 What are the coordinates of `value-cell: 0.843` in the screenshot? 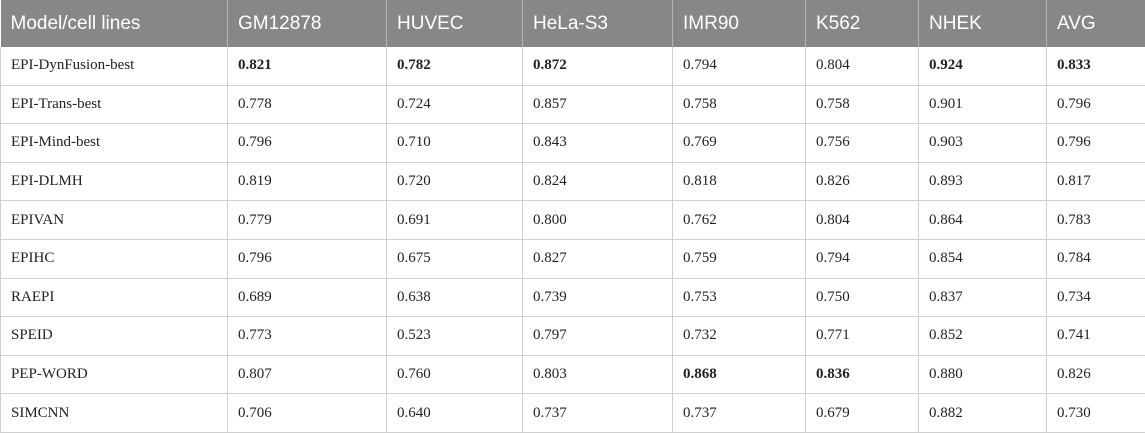 It's located at (597, 143).